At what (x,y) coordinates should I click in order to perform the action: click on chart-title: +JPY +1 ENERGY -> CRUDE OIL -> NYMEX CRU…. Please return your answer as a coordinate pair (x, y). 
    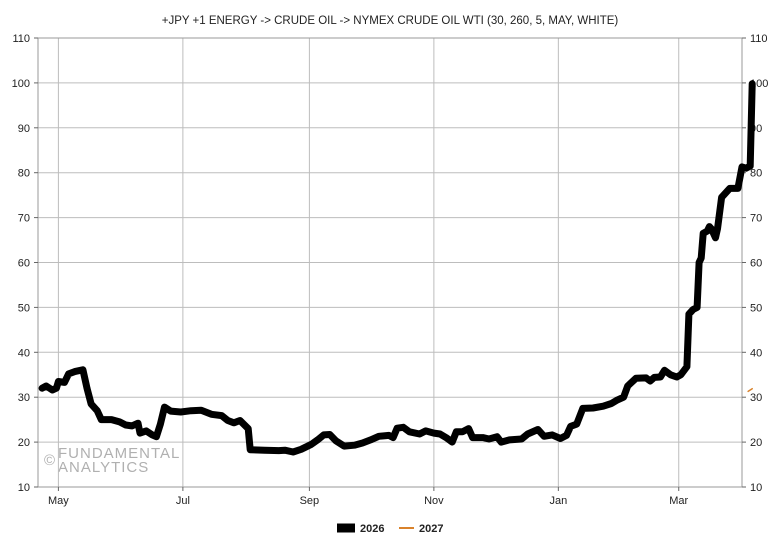
    Looking at the image, I should click on (390, 21).